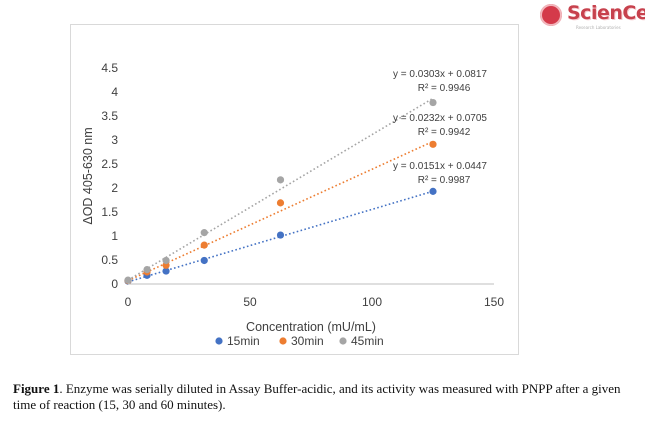  I want to click on legend-marker-30min, so click(283, 341).